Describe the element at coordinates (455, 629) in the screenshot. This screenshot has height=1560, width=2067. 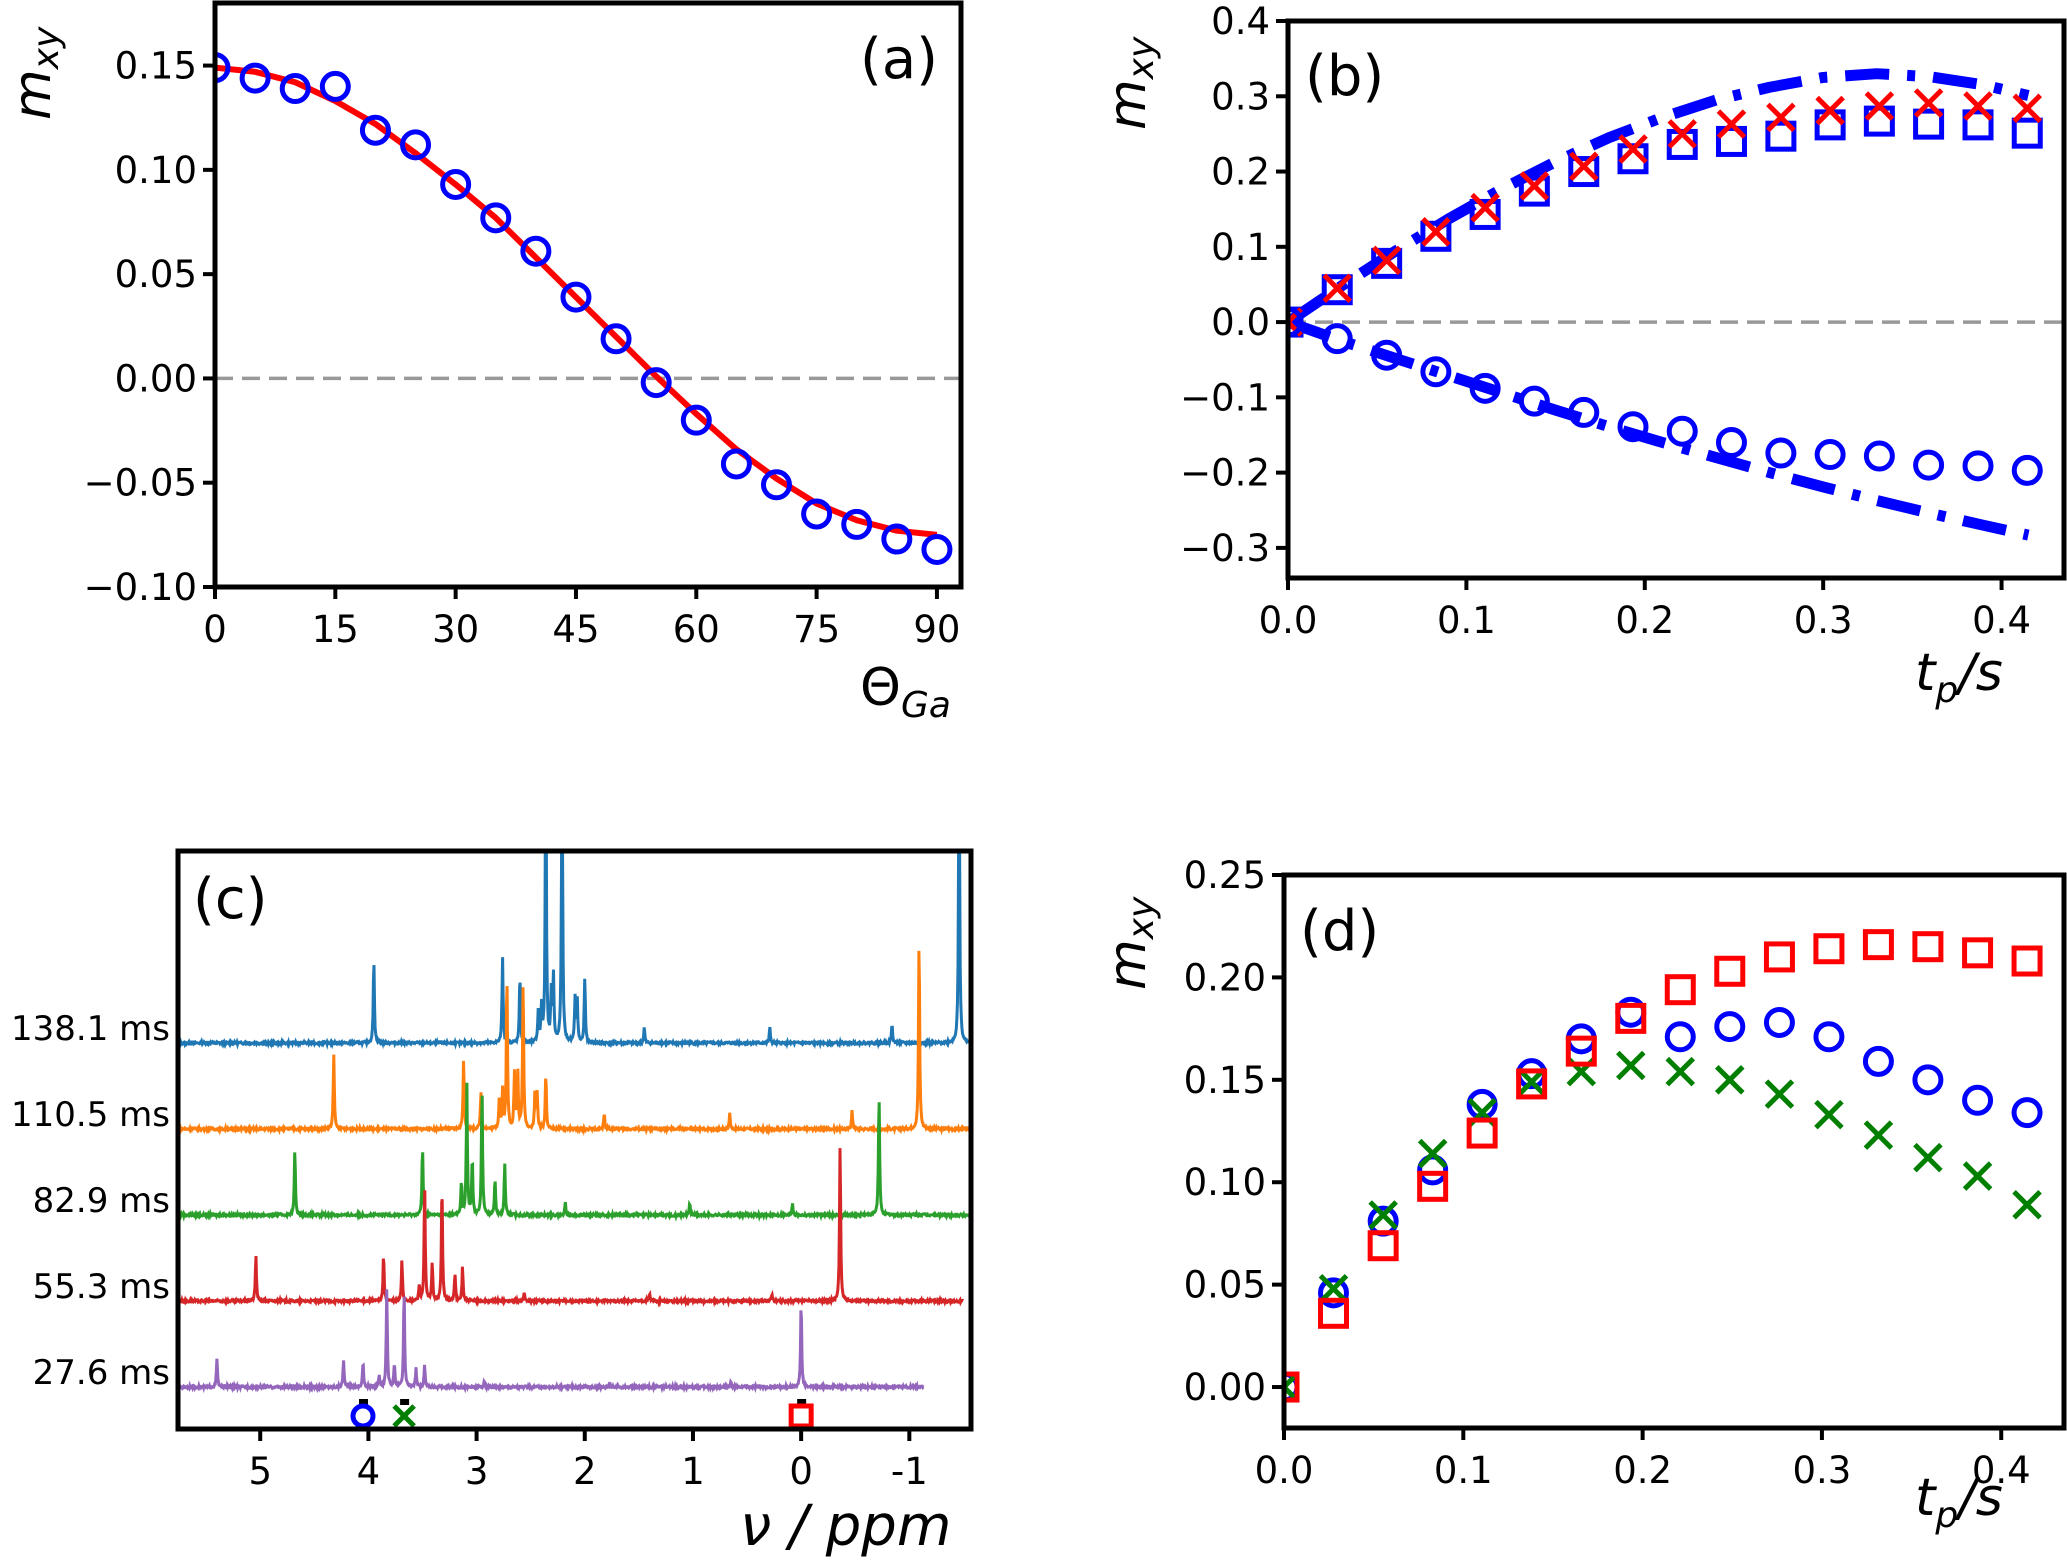
I see `x-tick-label: 30` at that location.